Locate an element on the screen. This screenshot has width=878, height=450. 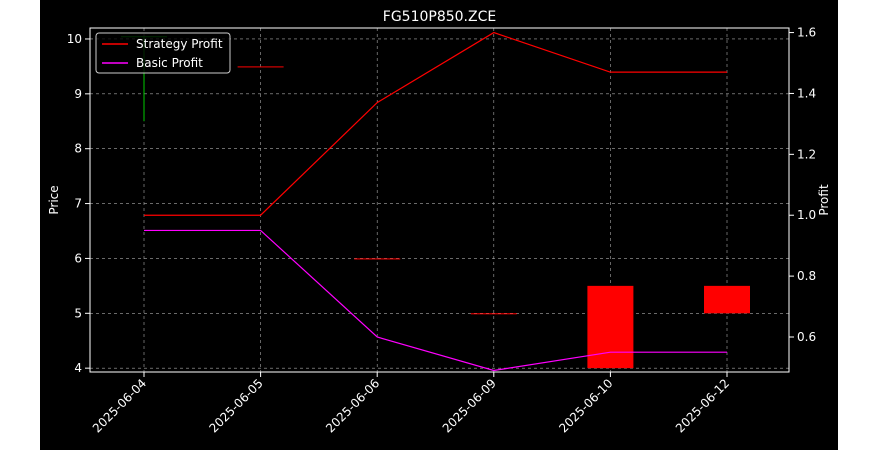
y-tick-label: 8 is located at coordinates (78, 149).